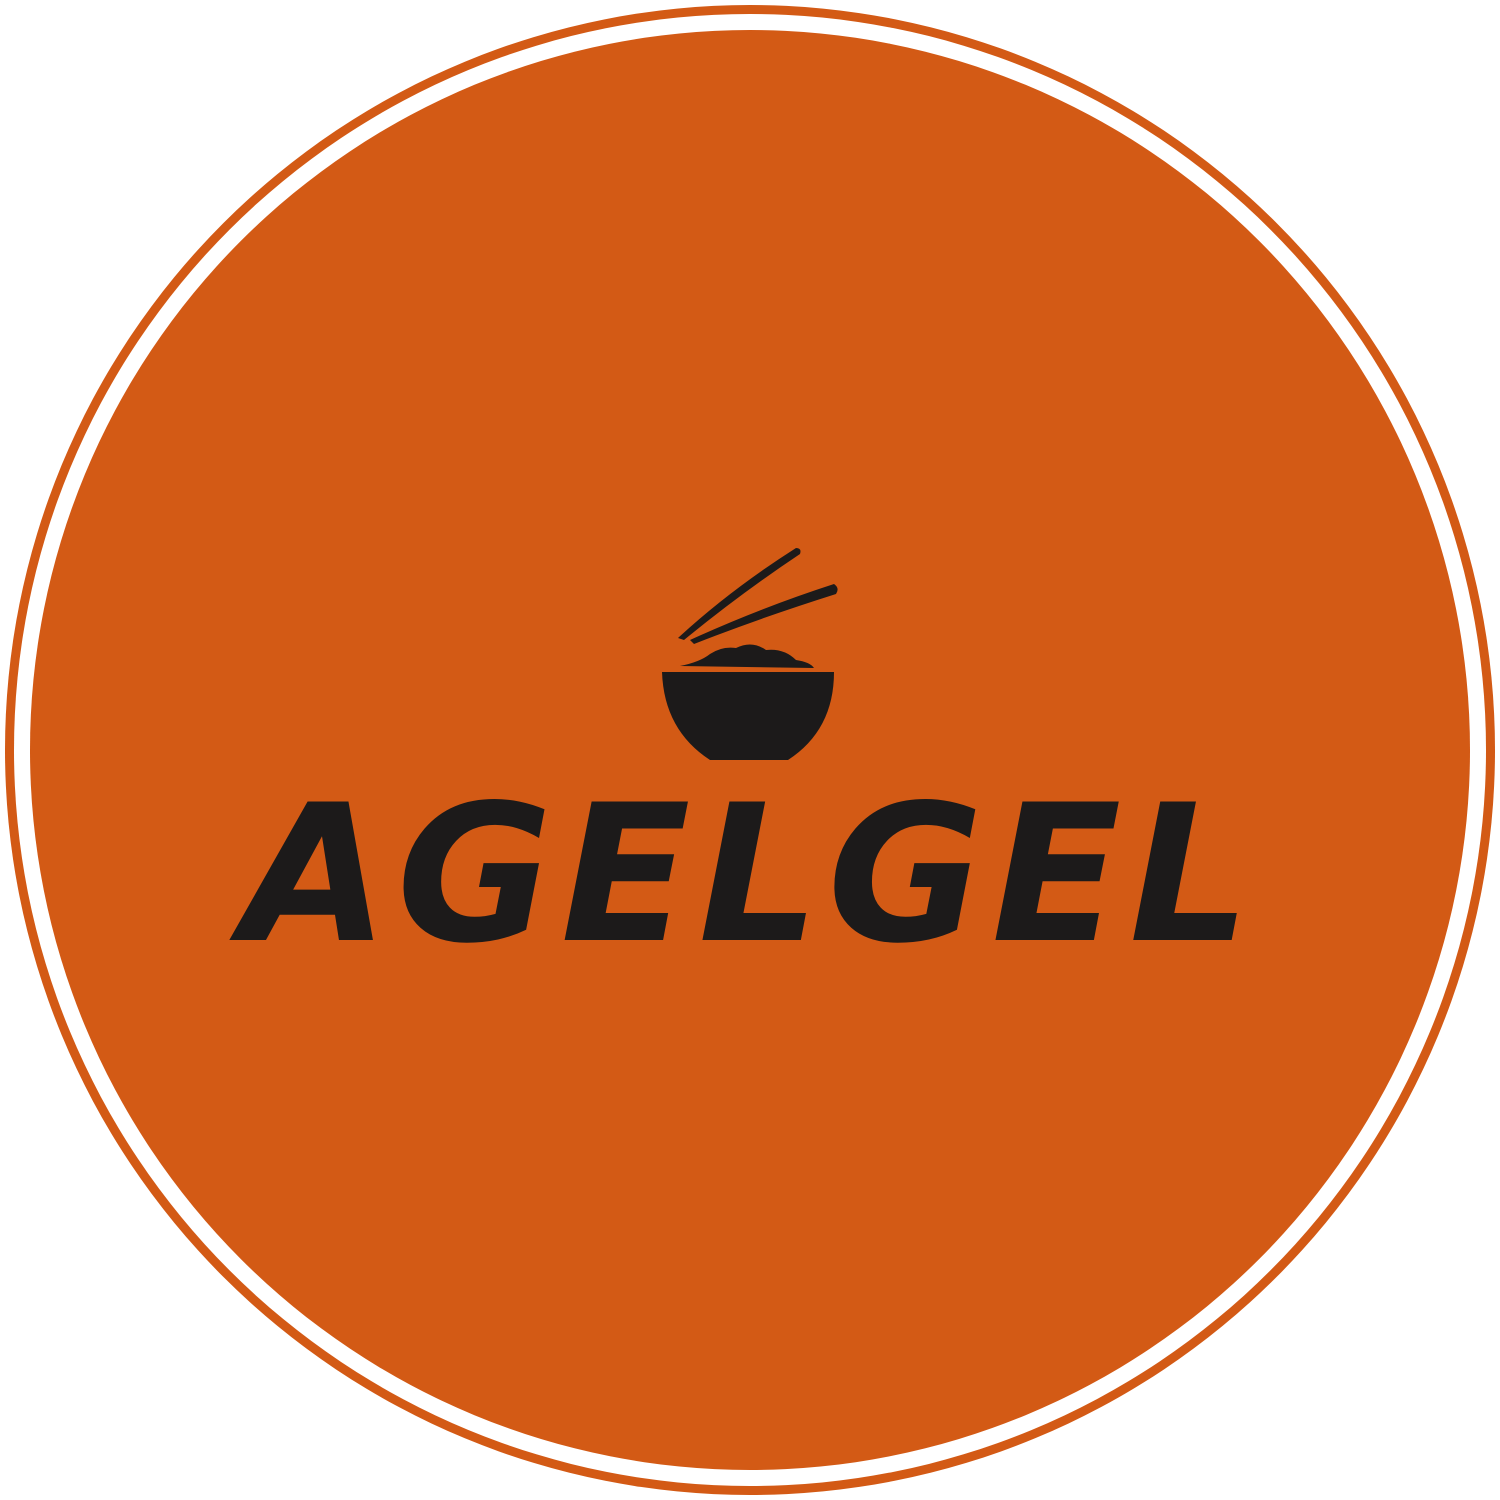 The width and height of the screenshot is (1500, 1500). What do you see at coordinates (748, 716) in the screenshot?
I see `bowl` at bounding box center [748, 716].